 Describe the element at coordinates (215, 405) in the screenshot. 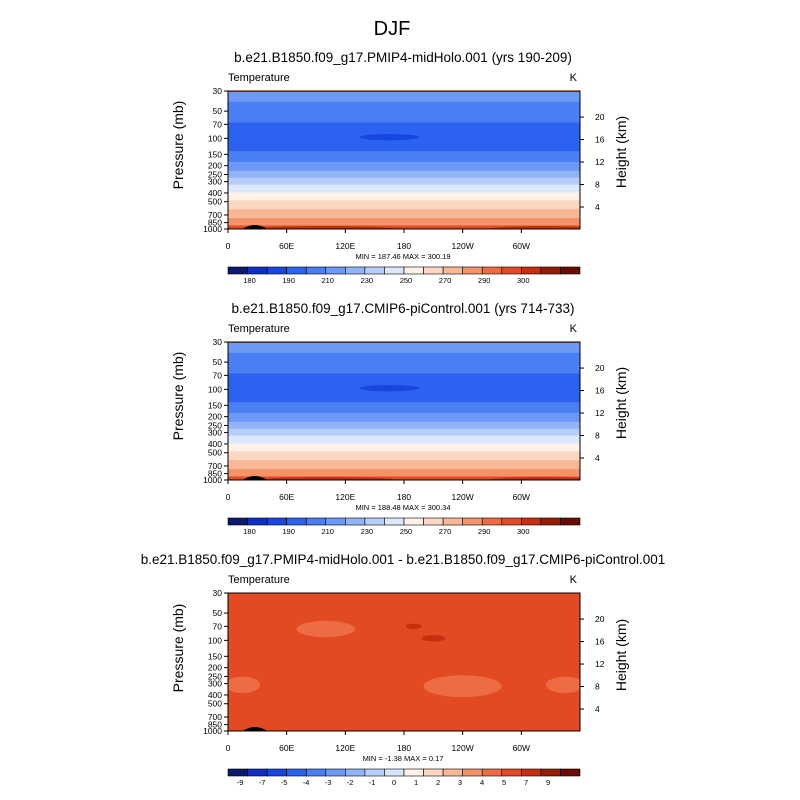

I see `pressure-tick-label: 150` at that location.